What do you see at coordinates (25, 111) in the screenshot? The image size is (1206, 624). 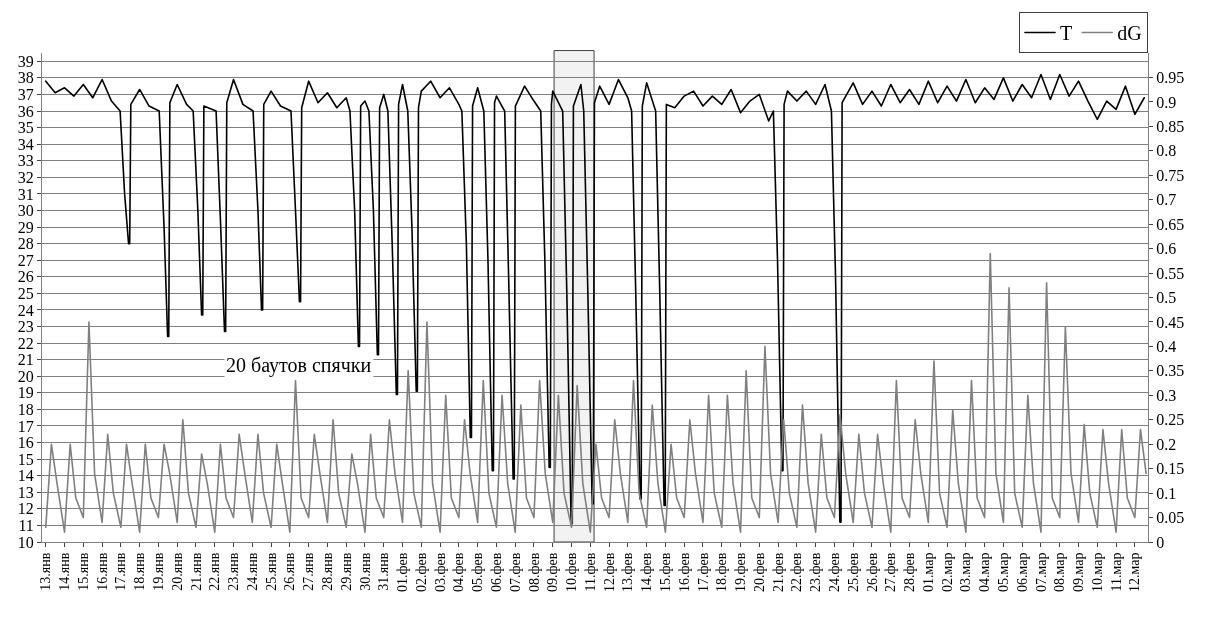 I see `y-tick-label: 36` at bounding box center [25, 111].